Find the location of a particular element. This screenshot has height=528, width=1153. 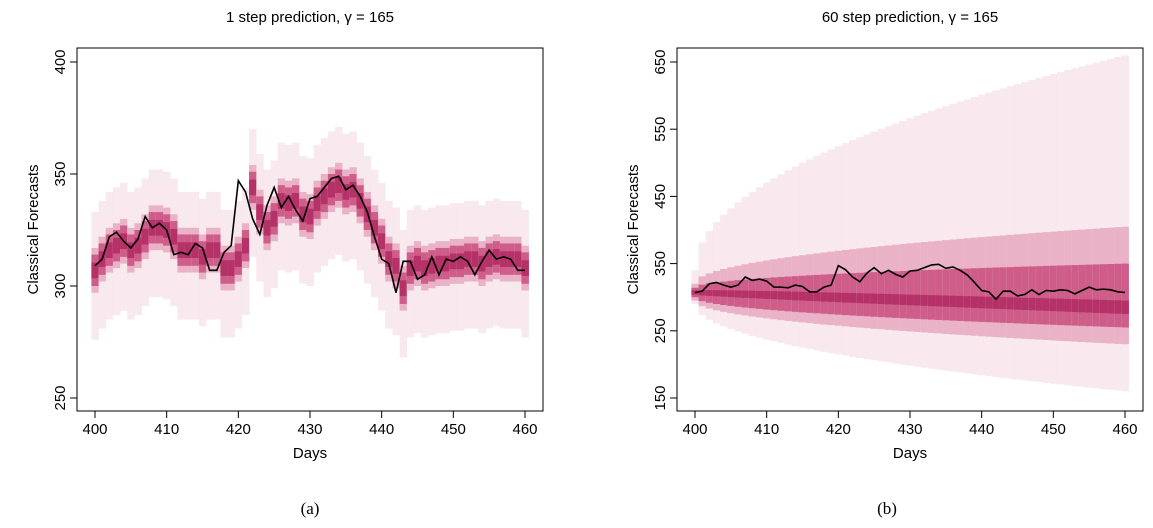

x-tick-label-430: 430 is located at coordinates (909, 429).